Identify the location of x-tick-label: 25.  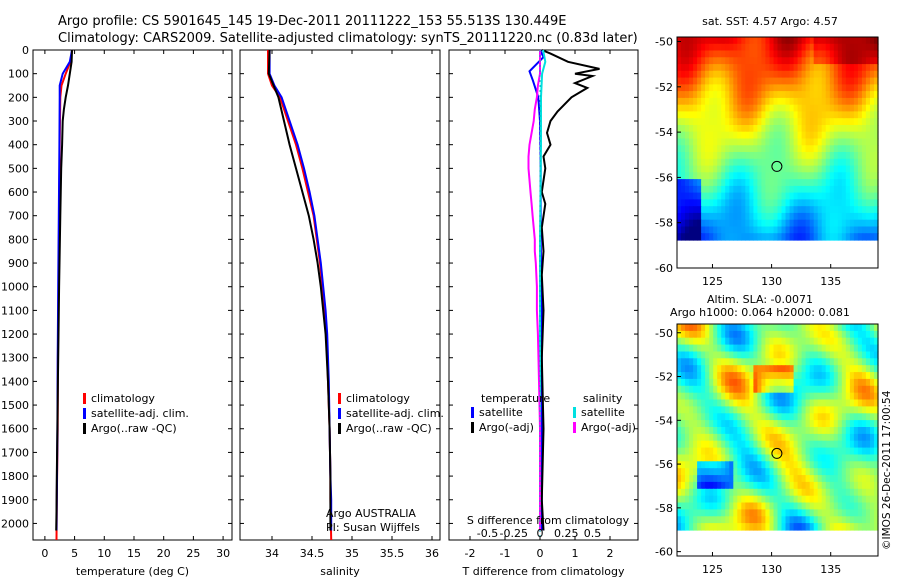
(193, 553).